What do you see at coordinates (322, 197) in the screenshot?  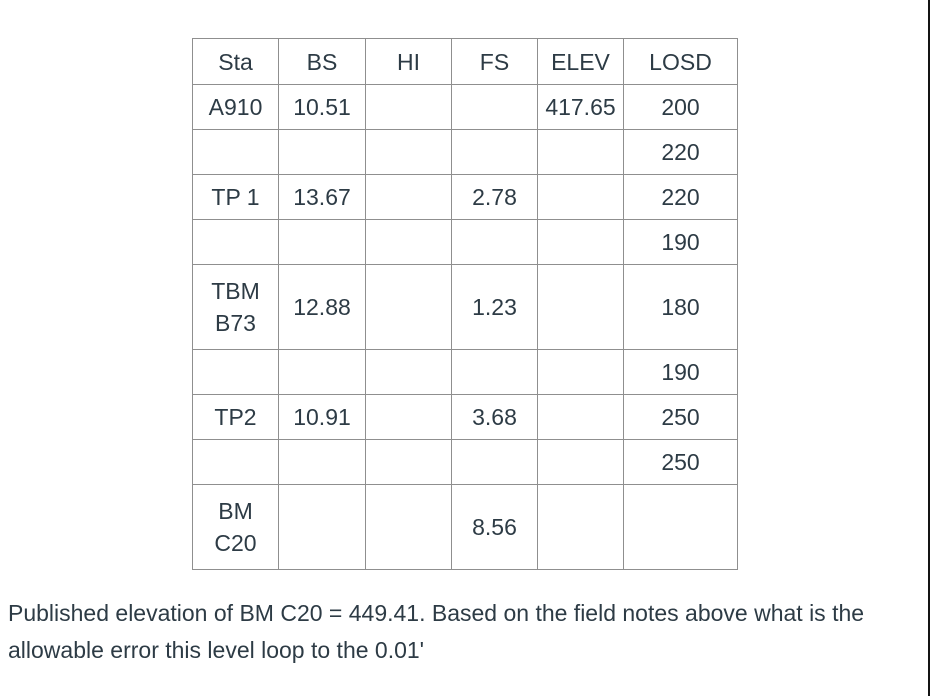 I see `cell-bs: 13.67` at bounding box center [322, 197].